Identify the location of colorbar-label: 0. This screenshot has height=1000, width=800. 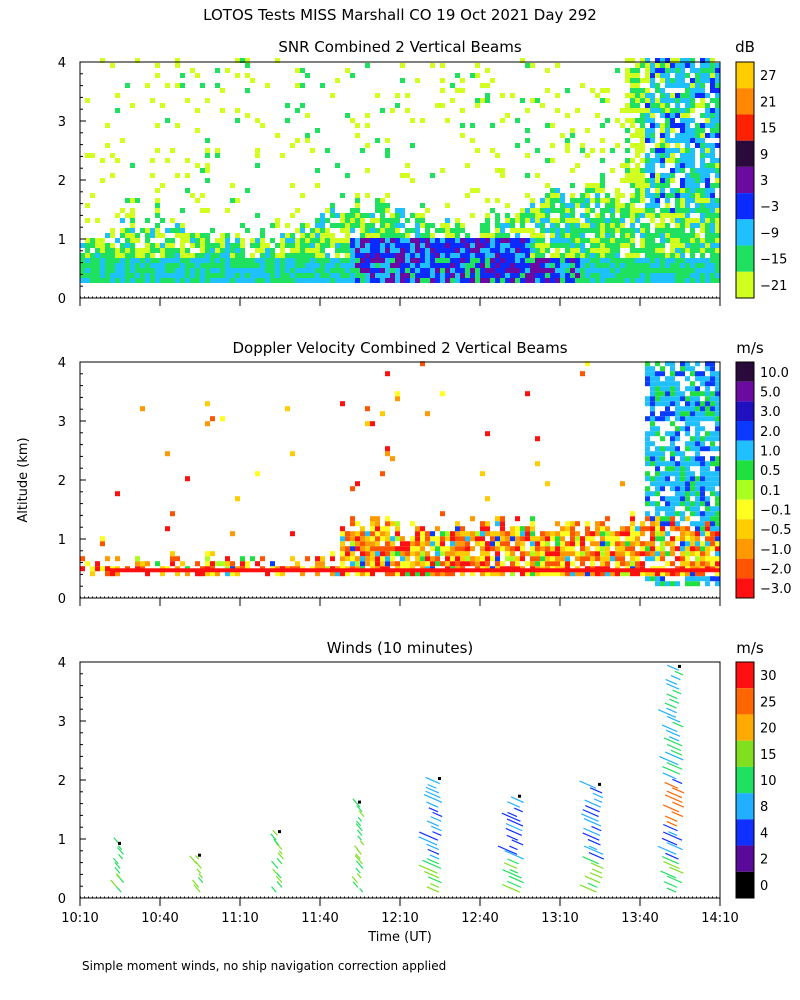
(764, 886).